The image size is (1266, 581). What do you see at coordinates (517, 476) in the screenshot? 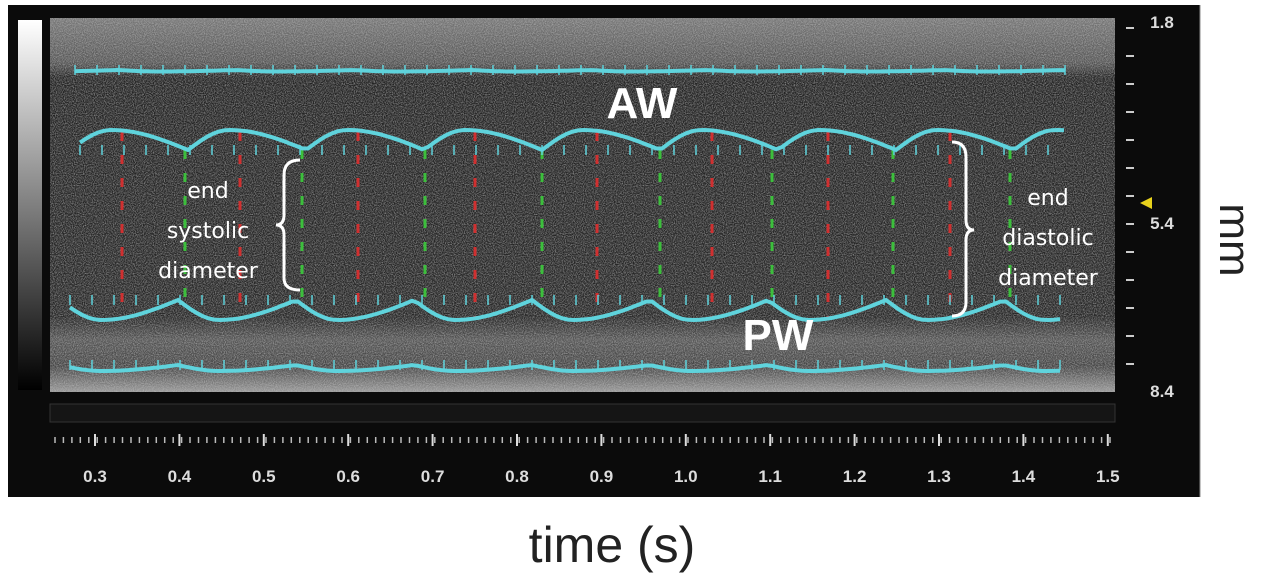
I see `x-tick-label: 0.8` at bounding box center [517, 476].